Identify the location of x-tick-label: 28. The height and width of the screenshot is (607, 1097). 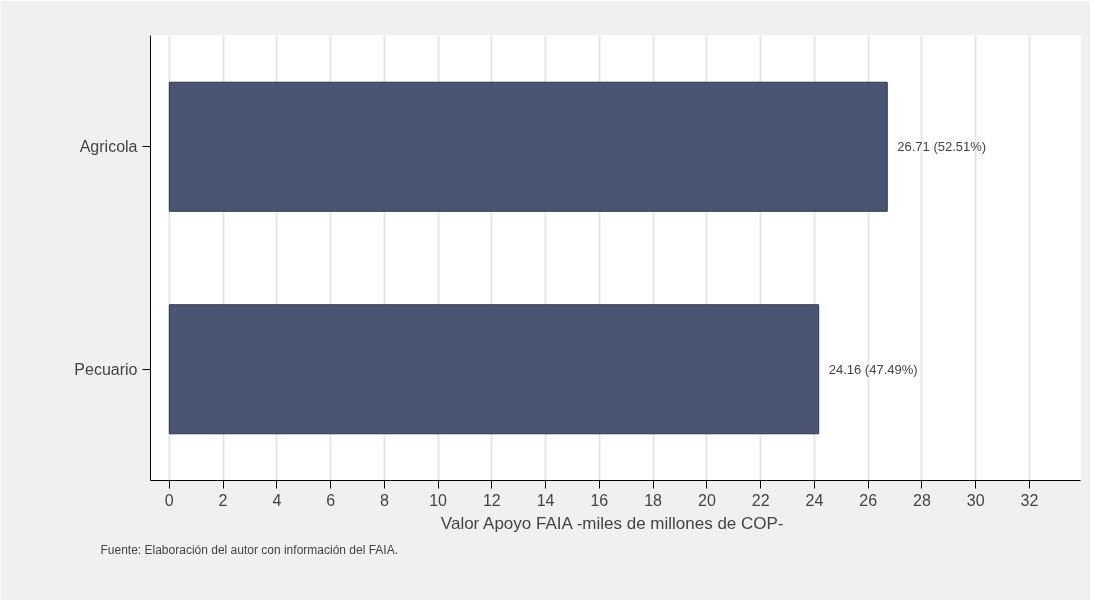
(922, 500).